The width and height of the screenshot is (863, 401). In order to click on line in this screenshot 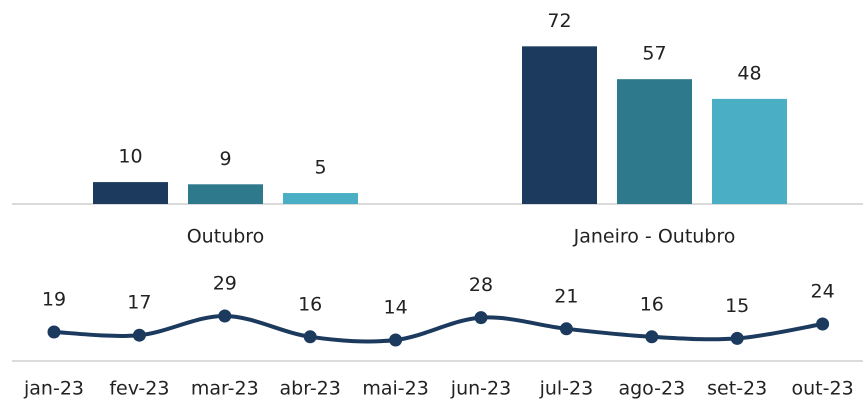, I will do `click(438, 328)`.